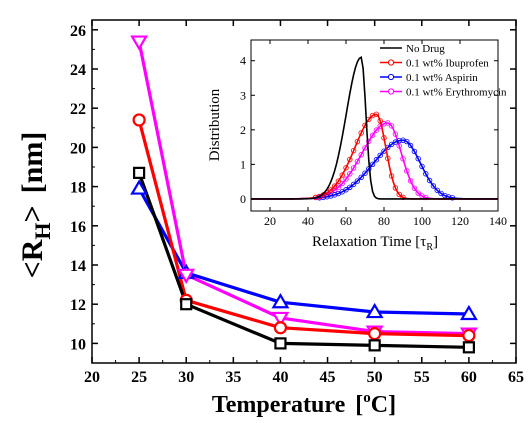 The height and width of the screenshot is (423, 528). I want to click on x-tick-label: 50, so click(375, 377).